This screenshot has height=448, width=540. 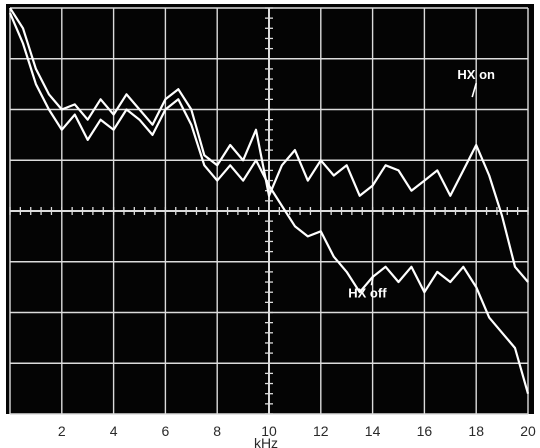 What do you see at coordinates (321, 431) in the screenshot?
I see `x-tick-label: 12` at bounding box center [321, 431].